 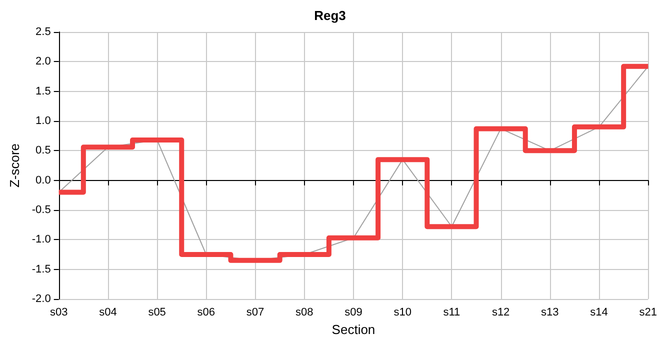 What do you see at coordinates (206, 312) in the screenshot?
I see `x-tick-label: s06` at bounding box center [206, 312].